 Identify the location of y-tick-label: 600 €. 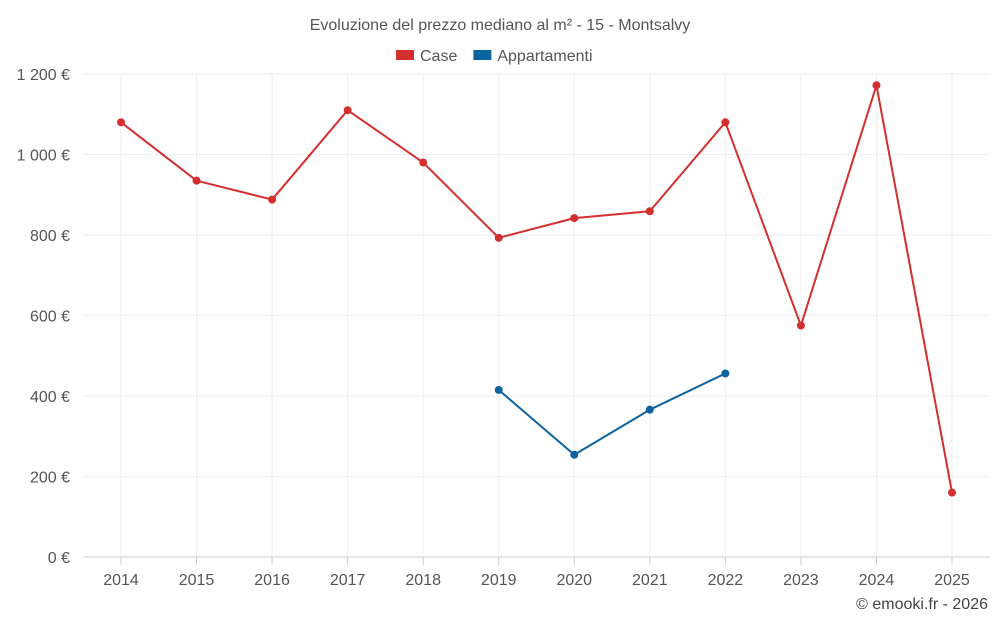
(50, 317).